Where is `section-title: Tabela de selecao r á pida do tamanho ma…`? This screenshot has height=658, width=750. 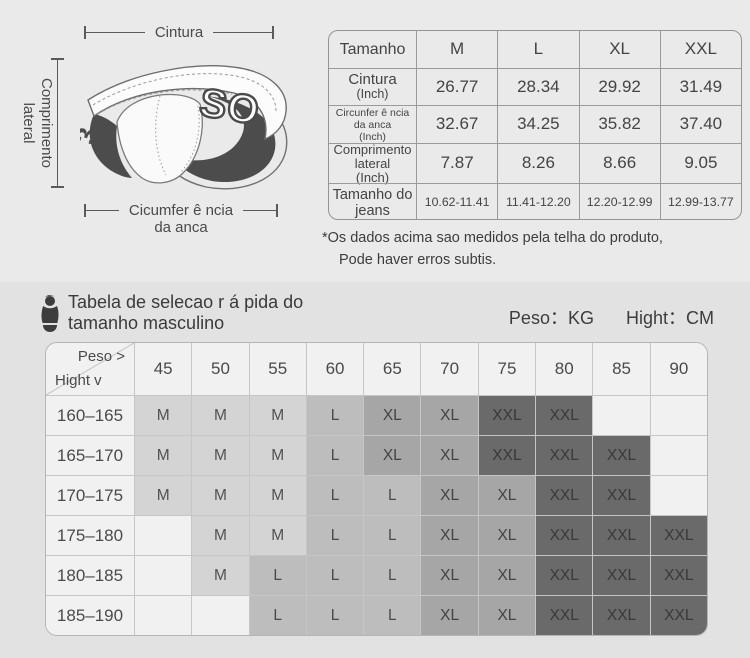 section-title: Tabela de selecao r á pida do tamanho ma… is located at coordinates (185, 313).